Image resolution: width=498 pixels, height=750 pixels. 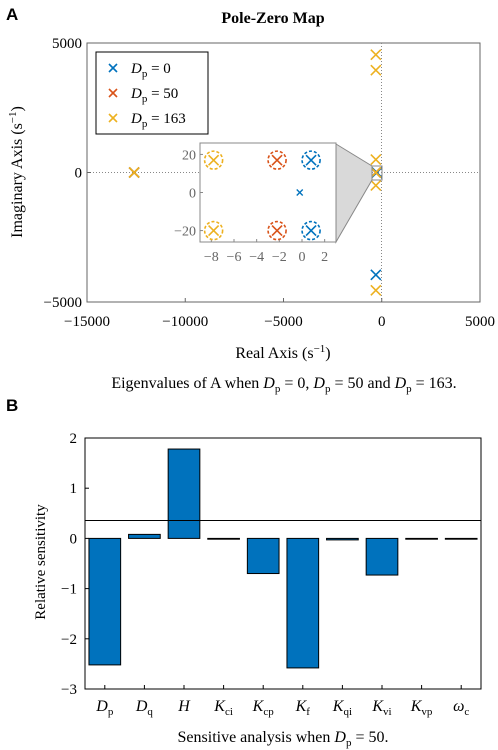 I want to click on panel-b-caption: Sensitive analysis when Dp = 50., so click(x=283, y=739).